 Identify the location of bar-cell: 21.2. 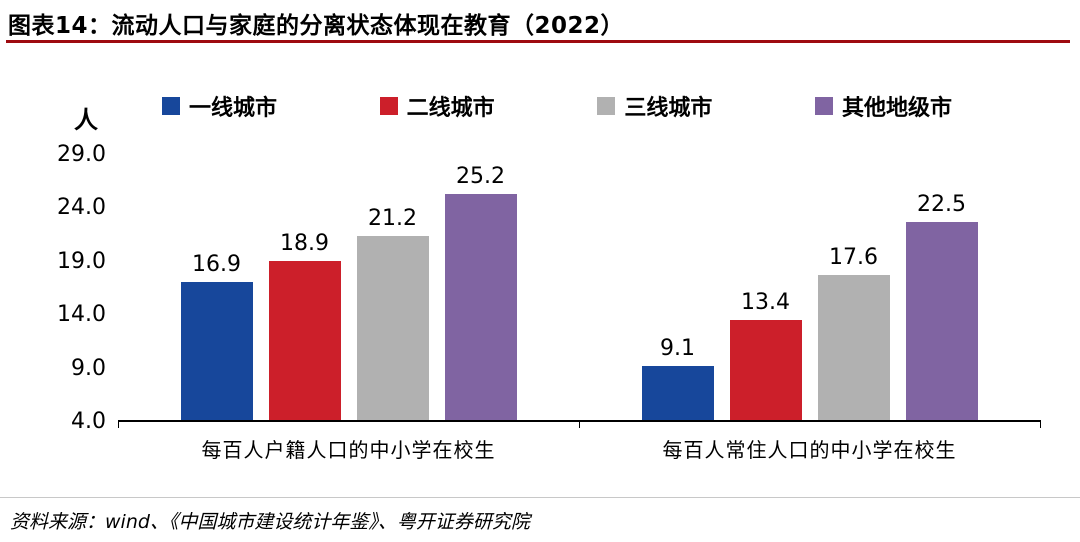
(392, 287).